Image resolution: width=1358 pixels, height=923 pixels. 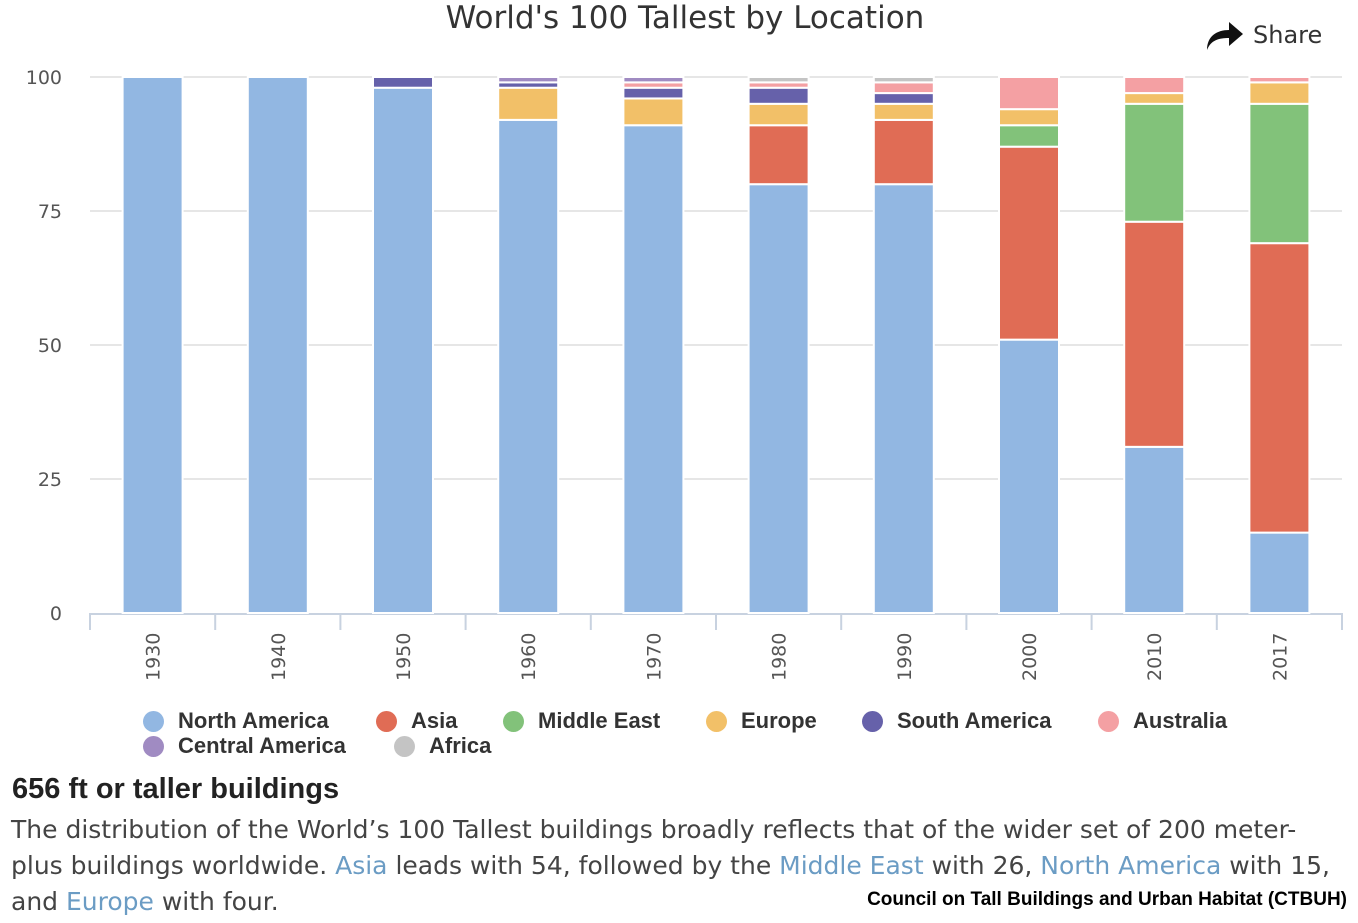 What do you see at coordinates (851, 865) in the screenshot?
I see `link-middle-east: Middle East` at bounding box center [851, 865].